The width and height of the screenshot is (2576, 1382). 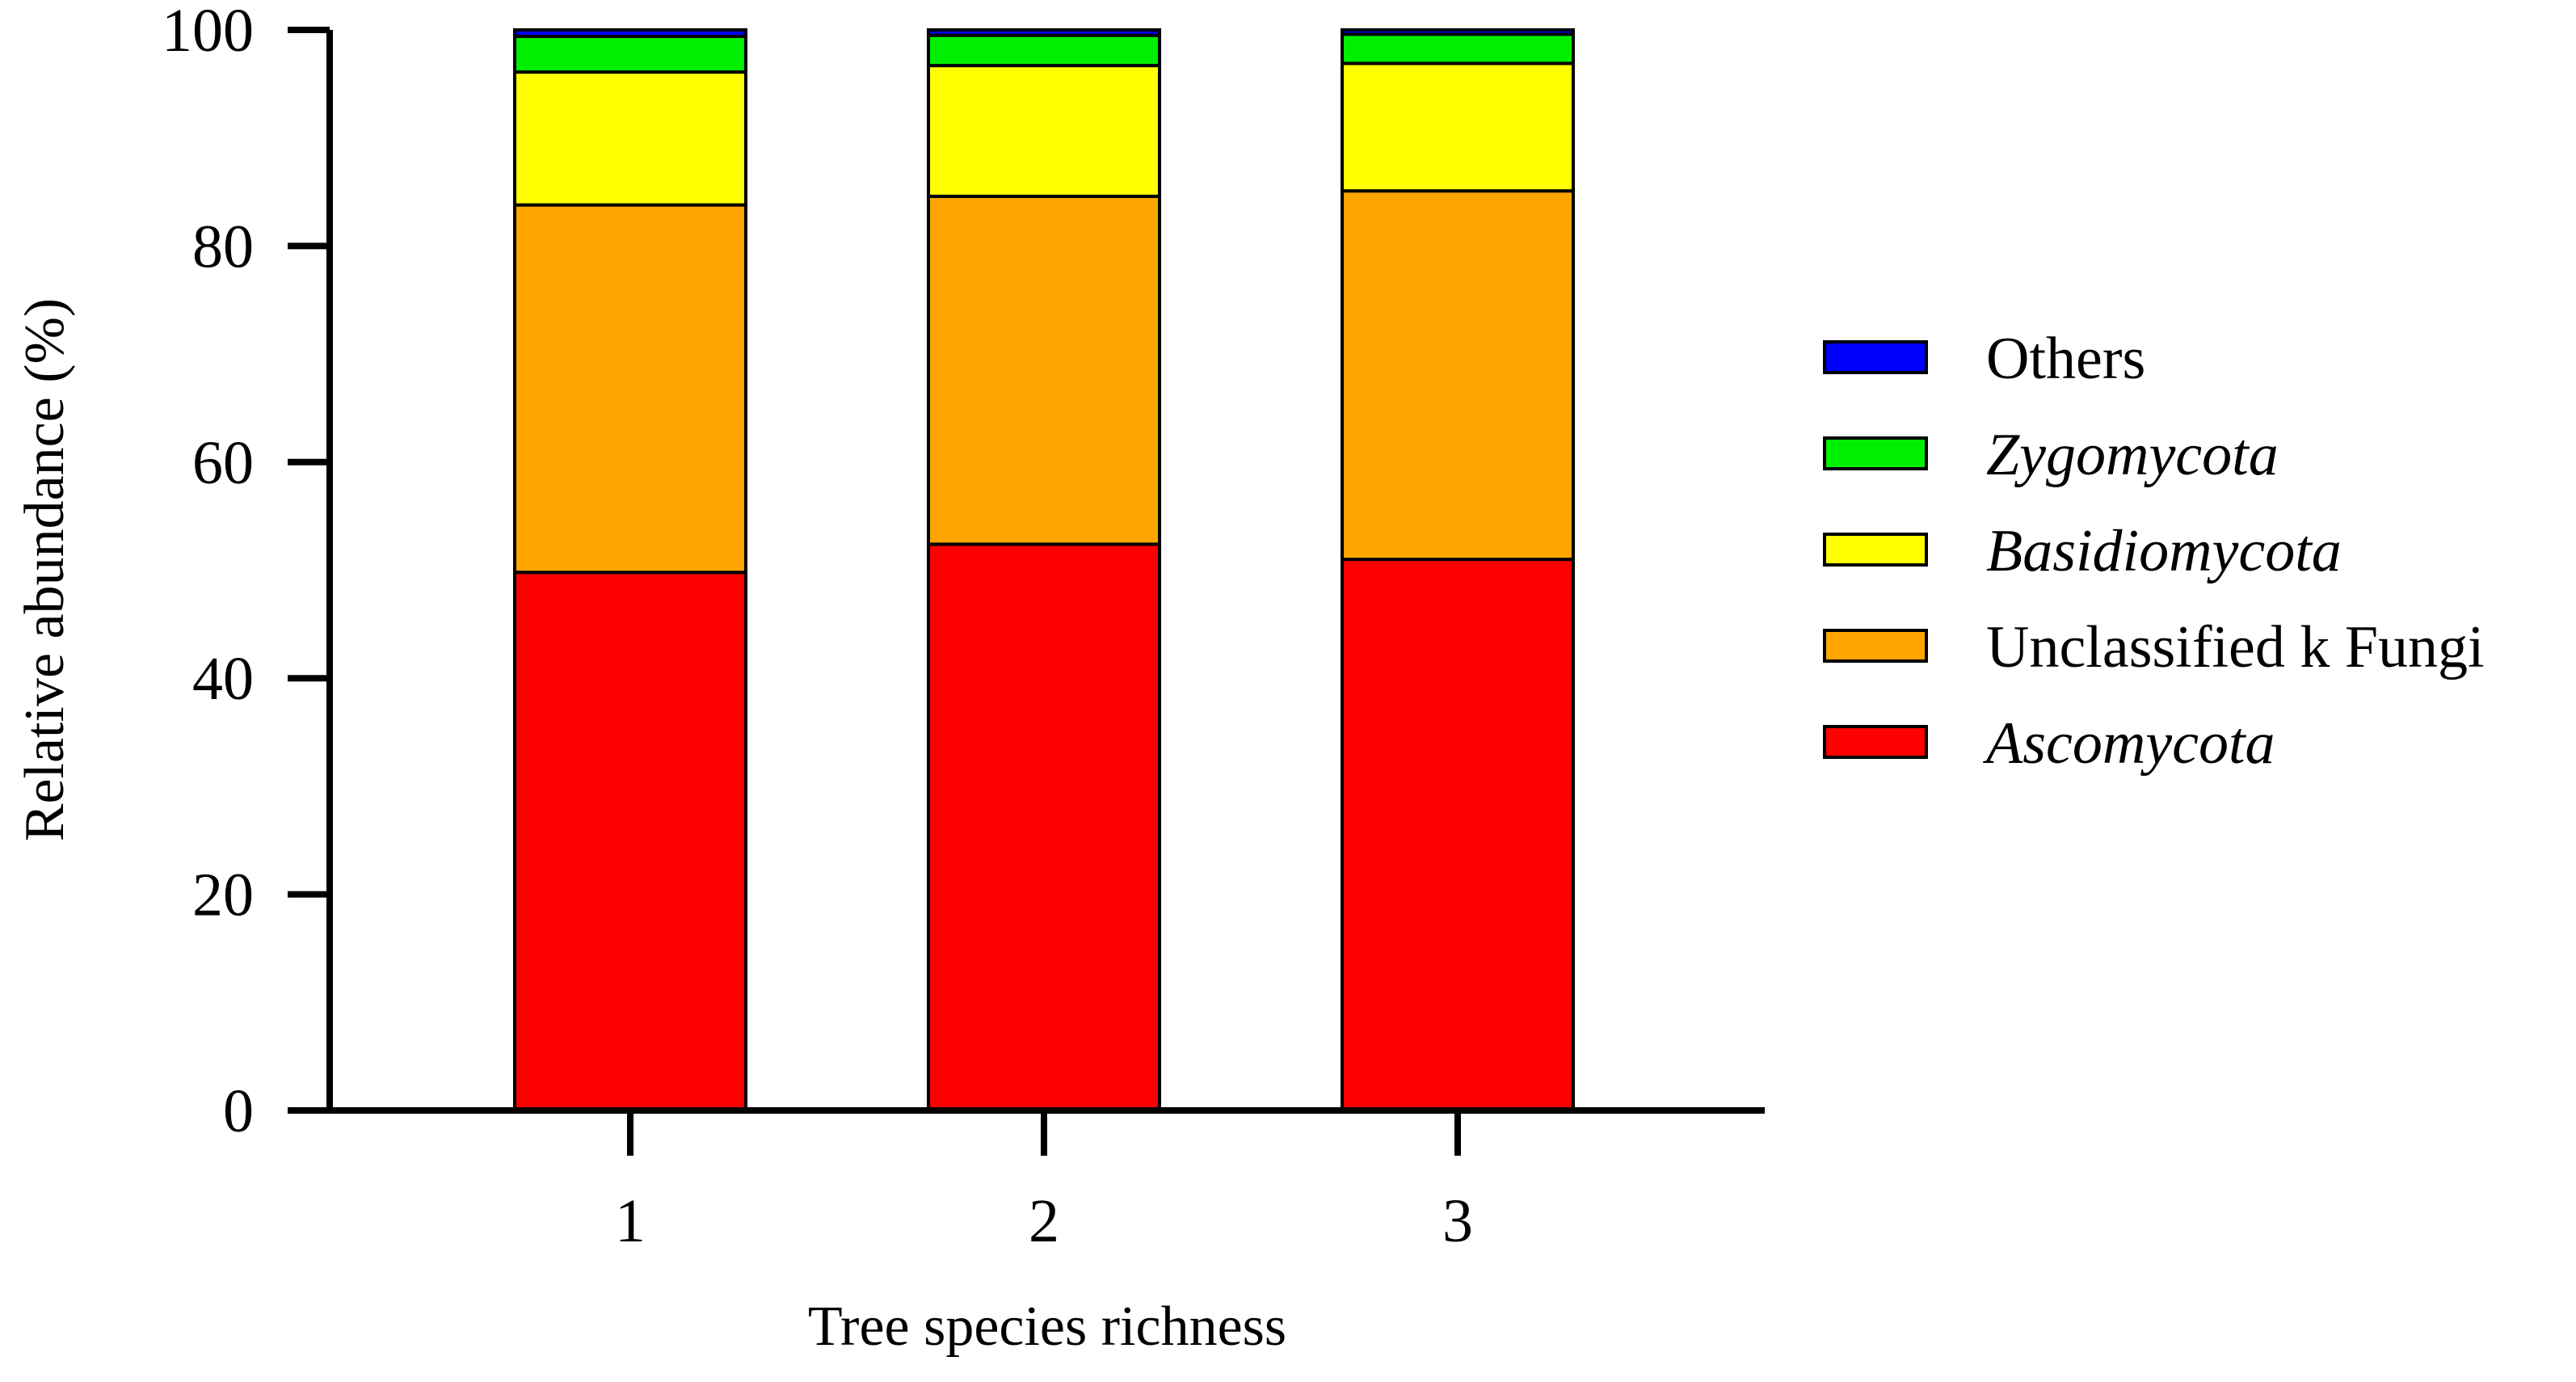 I want to click on legend-label-zygomycota: Zygomycota, so click(x=2132, y=455).